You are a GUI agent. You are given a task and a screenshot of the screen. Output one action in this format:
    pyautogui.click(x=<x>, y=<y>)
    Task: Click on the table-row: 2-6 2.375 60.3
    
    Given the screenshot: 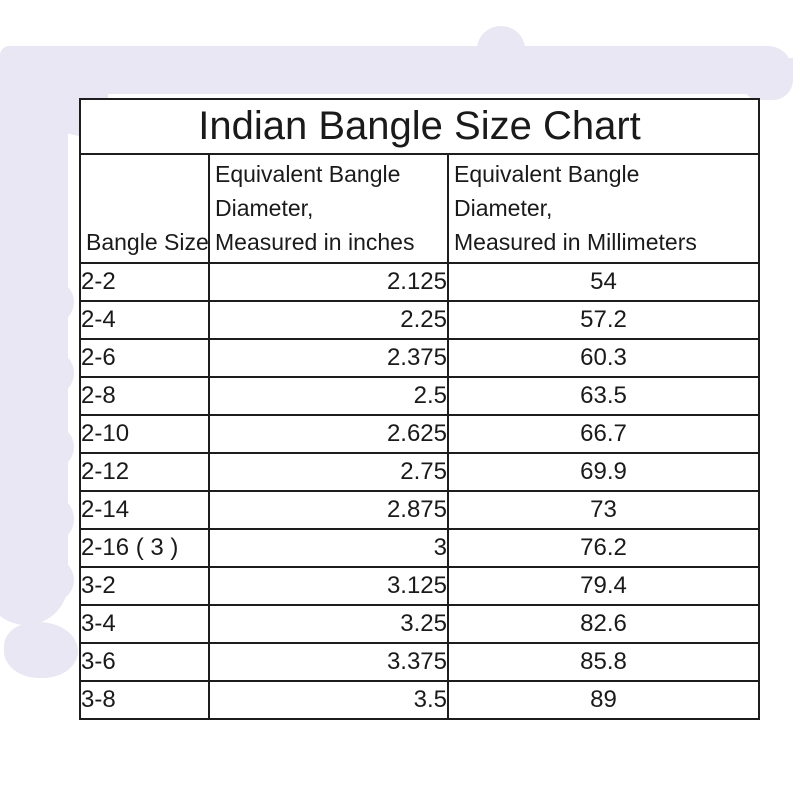 What is the action you would take?
    pyautogui.click(x=420, y=358)
    